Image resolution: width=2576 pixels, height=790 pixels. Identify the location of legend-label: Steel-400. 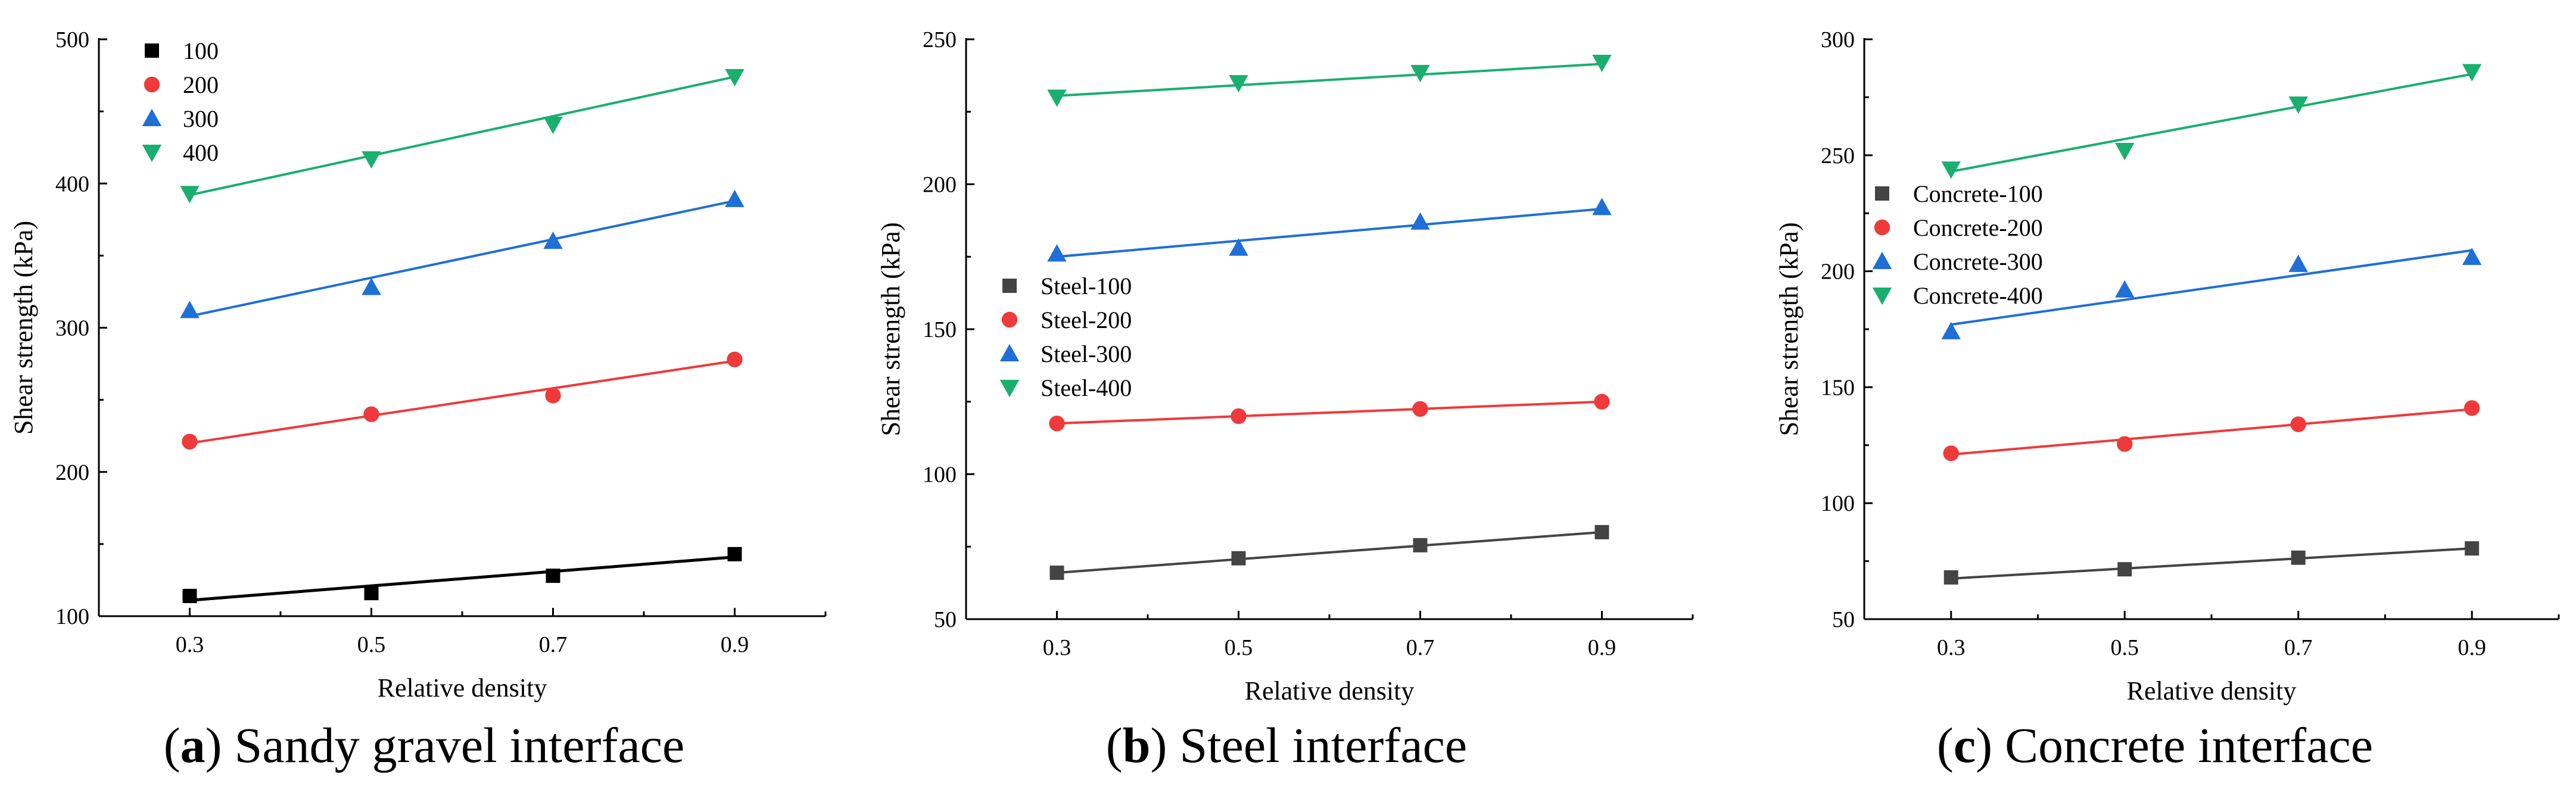
(1086, 387).